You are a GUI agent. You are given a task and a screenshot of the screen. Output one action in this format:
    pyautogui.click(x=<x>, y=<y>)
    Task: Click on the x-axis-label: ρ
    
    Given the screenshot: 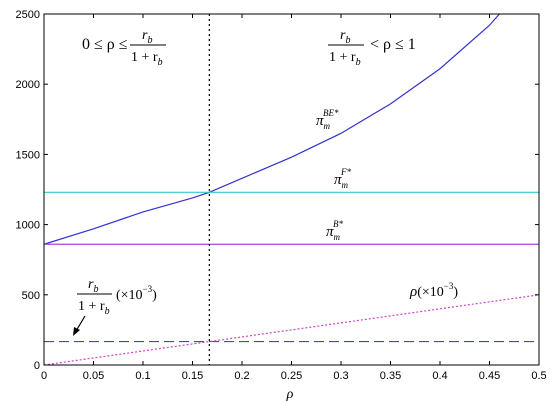 What is the action you would take?
    pyautogui.click(x=290, y=394)
    